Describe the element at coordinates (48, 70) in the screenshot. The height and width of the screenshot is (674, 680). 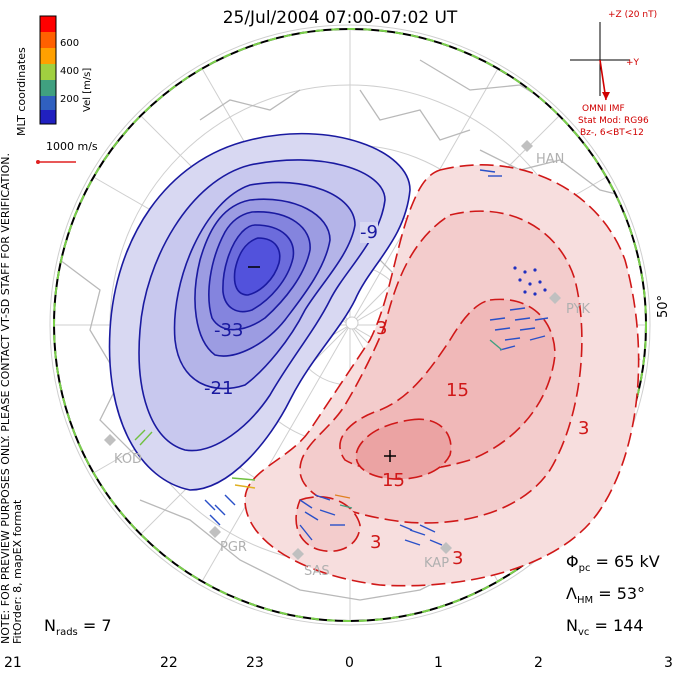
I see `velocity-colorbar` at that location.